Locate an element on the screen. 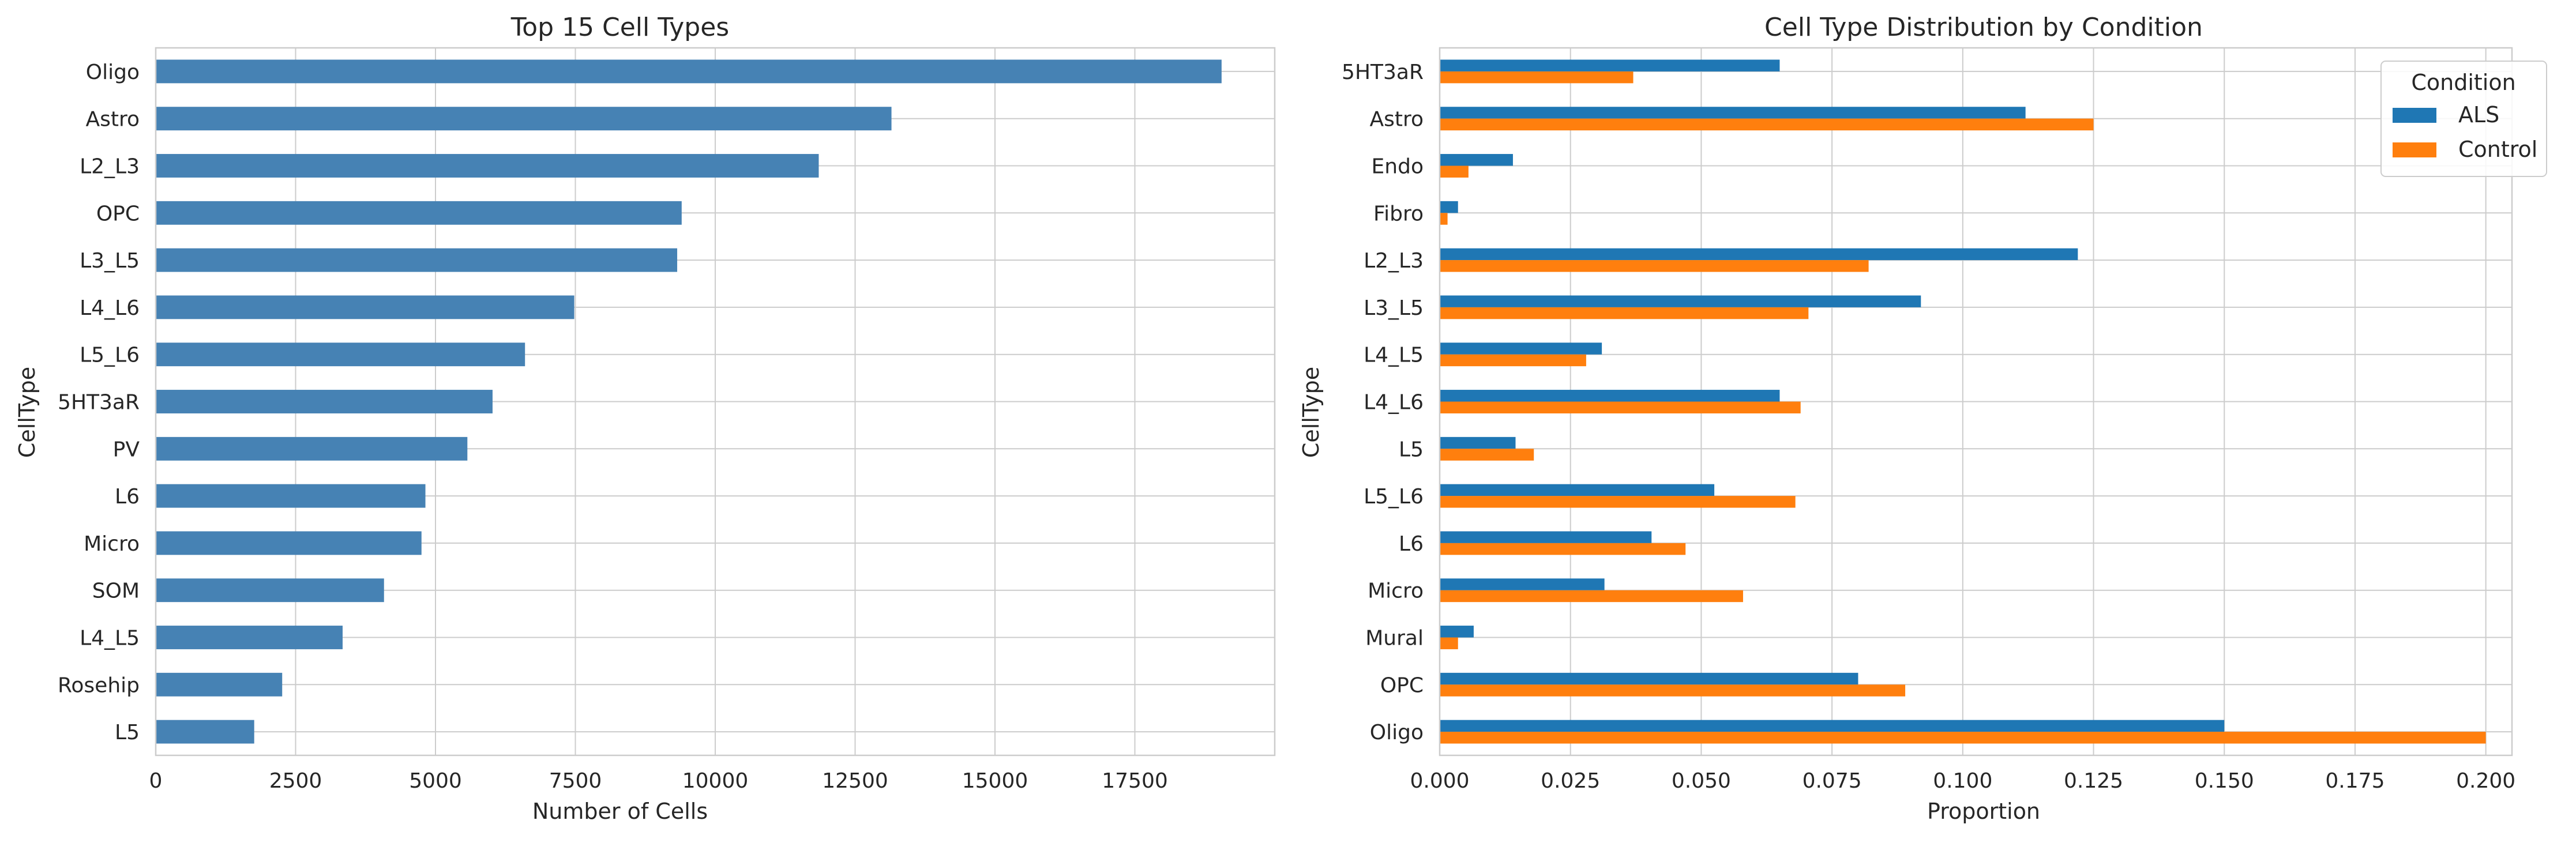 Image resolution: width=2576 pixels, height=843 pixels. y-tick-label: PV is located at coordinates (126, 449).